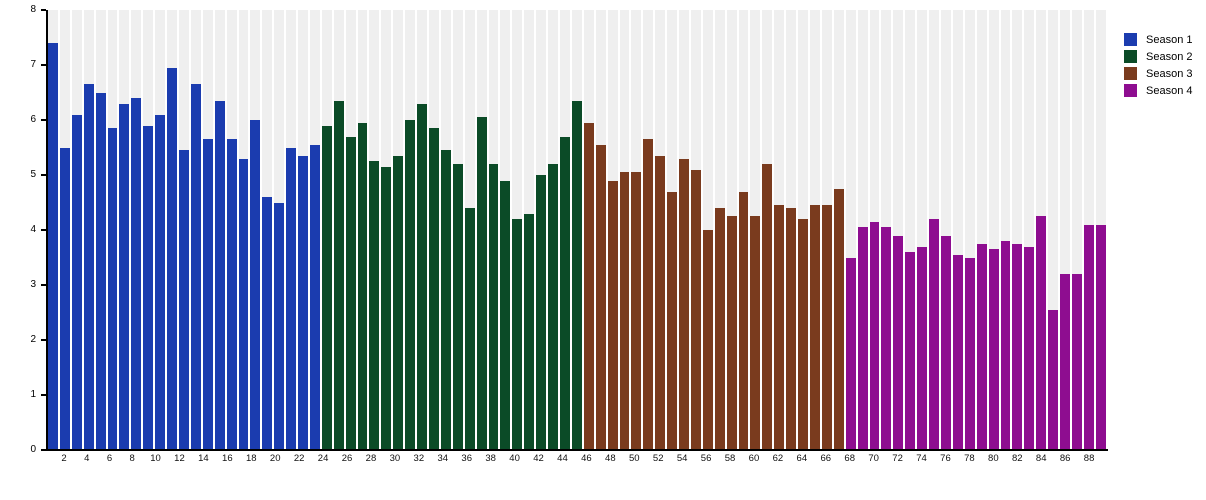  Describe the element at coordinates (299, 458) in the screenshot. I see `x-tick-label: 22` at that location.